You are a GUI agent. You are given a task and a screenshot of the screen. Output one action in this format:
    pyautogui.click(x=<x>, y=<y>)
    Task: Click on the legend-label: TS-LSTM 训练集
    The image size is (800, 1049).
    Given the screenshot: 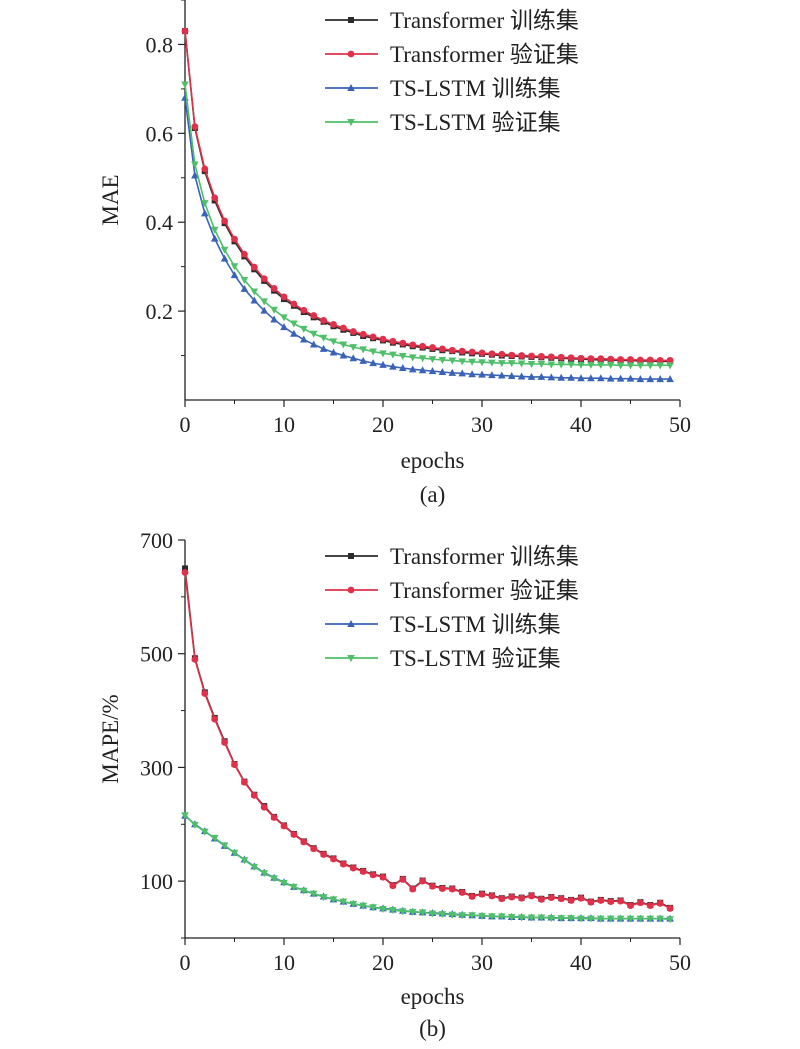 What is the action you would take?
    pyautogui.click(x=475, y=88)
    